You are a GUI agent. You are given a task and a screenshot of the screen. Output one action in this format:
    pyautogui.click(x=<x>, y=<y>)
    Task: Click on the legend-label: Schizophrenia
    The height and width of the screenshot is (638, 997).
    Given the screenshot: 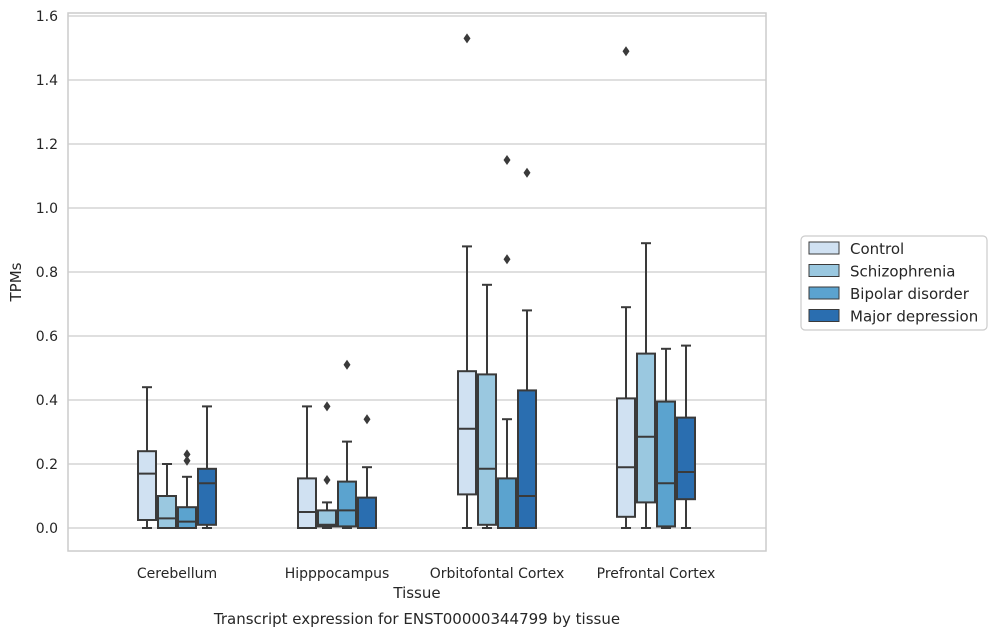 What is the action you would take?
    pyautogui.click(x=902, y=272)
    